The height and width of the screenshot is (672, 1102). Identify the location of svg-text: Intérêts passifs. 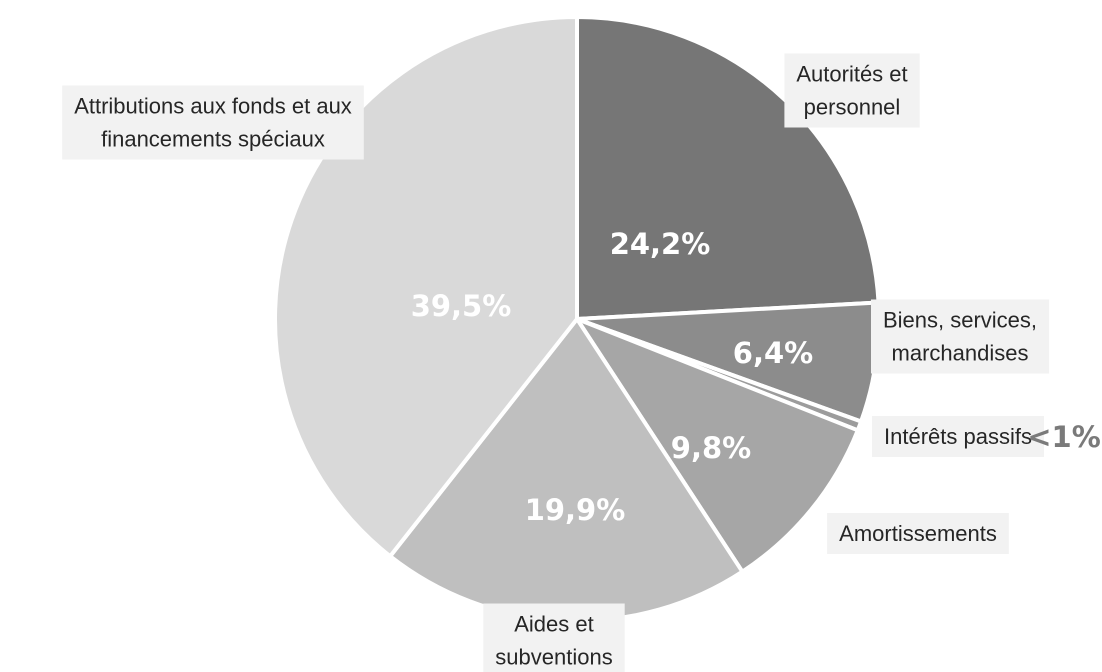
(958, 436).